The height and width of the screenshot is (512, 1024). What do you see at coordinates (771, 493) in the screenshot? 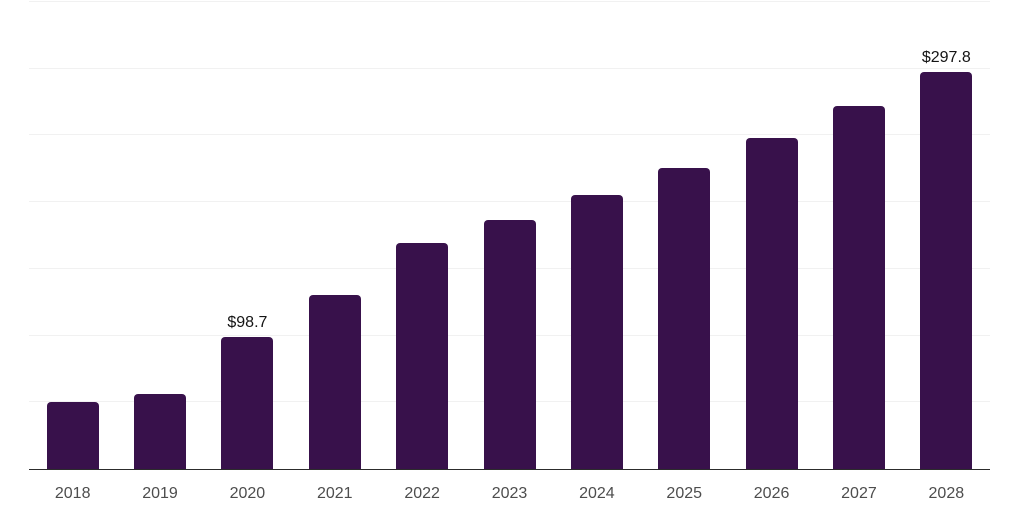
I see `x-tick-label-2026: 2026` at bounding box center [771, 493].